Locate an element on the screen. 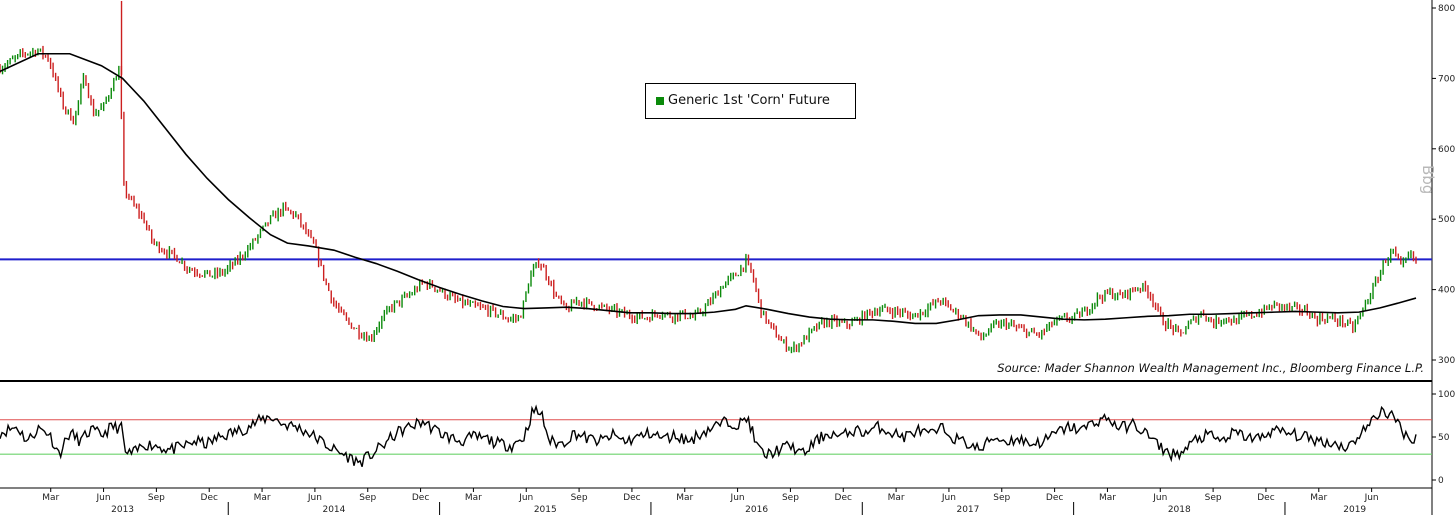 The height and width of the screenshot is (515, 1456). watermark: Bbg is located at coordinates (1428, 180).